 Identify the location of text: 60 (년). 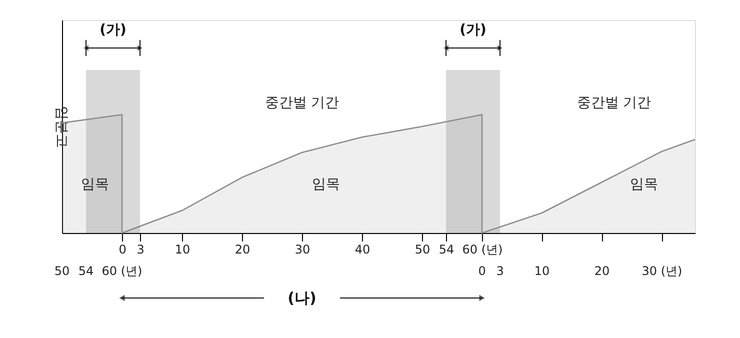
(122, 271).